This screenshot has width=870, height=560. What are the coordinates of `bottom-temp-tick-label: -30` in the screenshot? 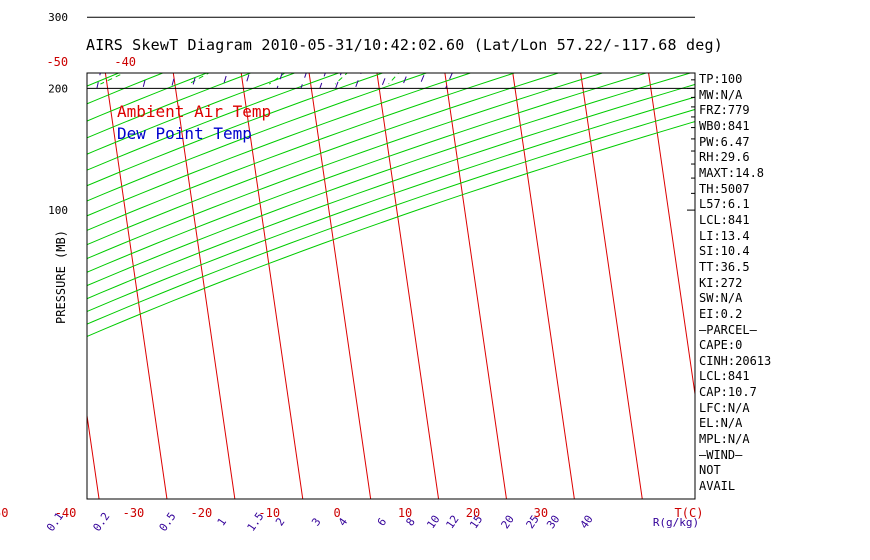 It's located at (134, 513).